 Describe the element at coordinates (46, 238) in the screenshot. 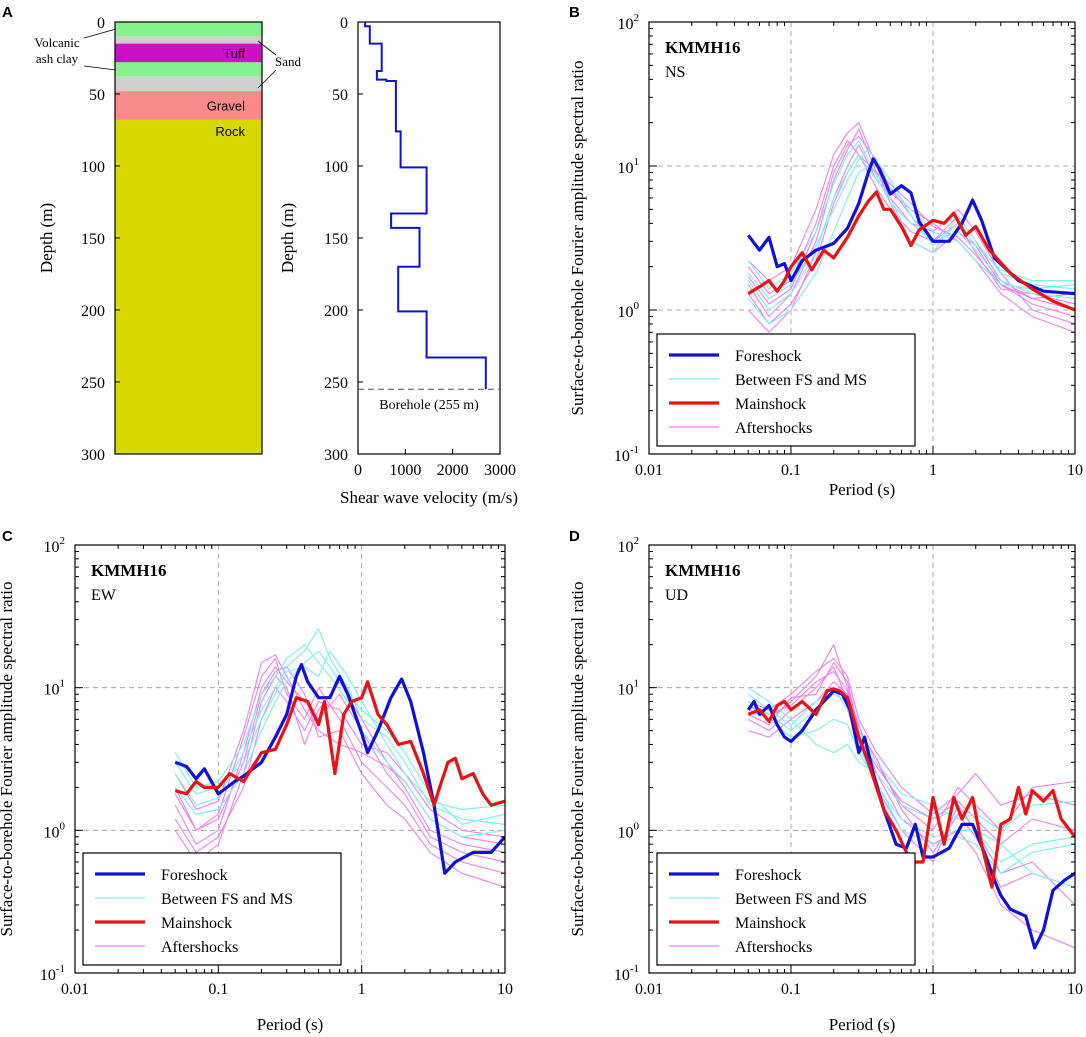

I see `y-axis-label: Depth (m)` at that location.